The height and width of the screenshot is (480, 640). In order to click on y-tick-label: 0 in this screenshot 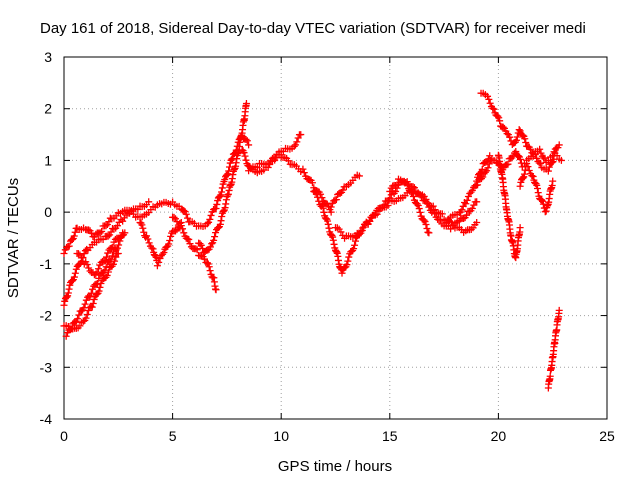, I will do `click(48, 212)`.